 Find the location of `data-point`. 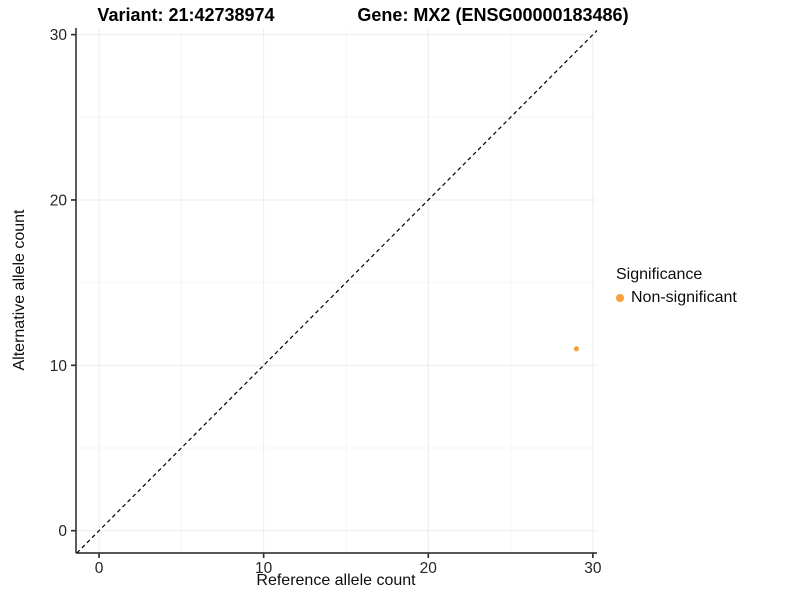

data-point is located at coordinates (576, 349).